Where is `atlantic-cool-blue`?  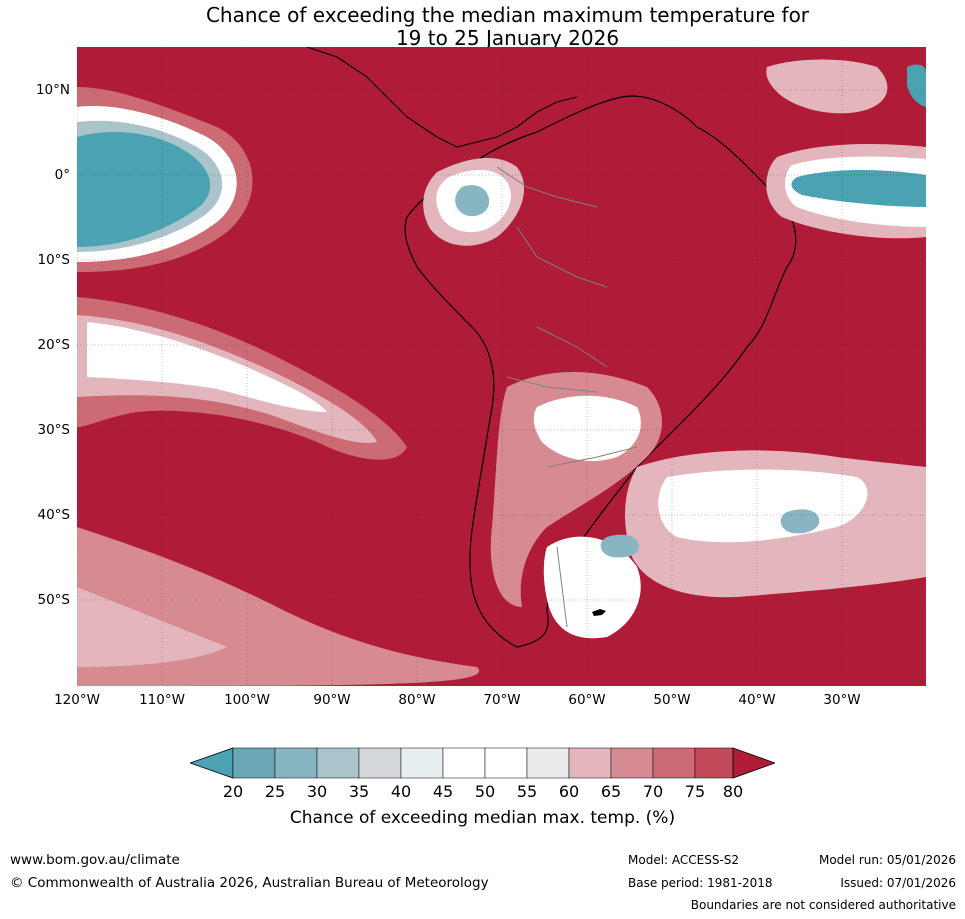
atlantic-cool-blue is located at coordinates (858, 188).